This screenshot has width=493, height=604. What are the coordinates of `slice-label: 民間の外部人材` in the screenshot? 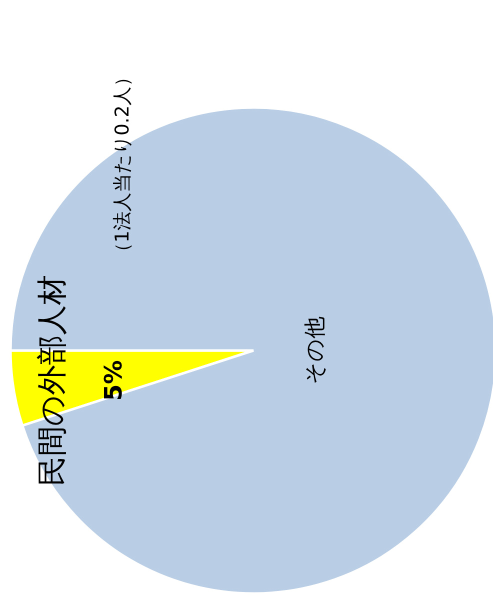 It's located at (52, 380).